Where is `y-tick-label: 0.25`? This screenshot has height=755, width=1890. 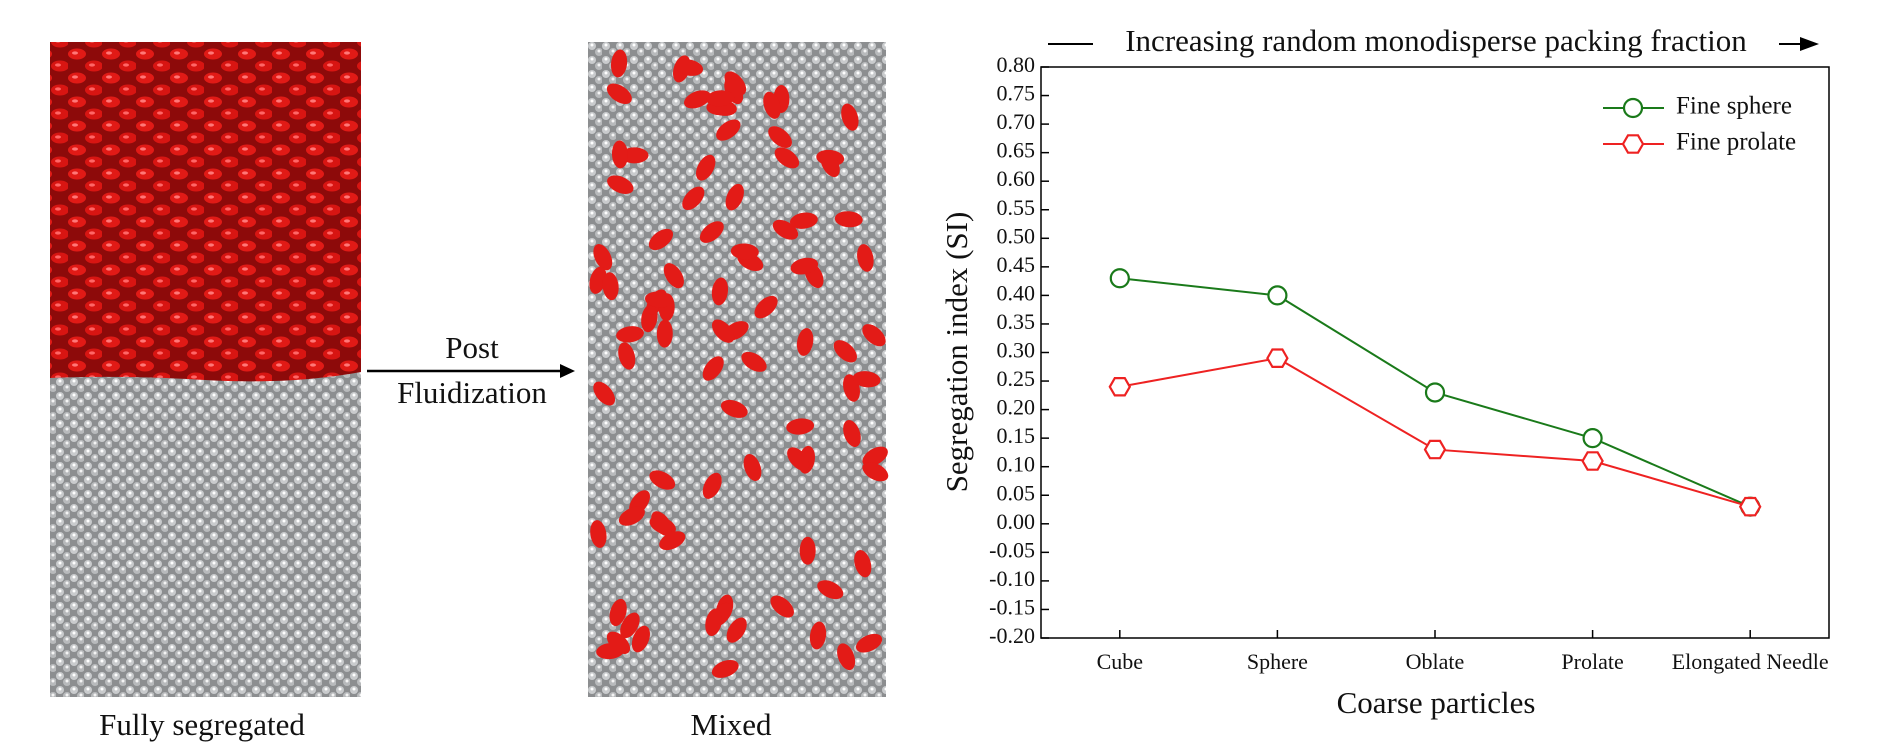
y-tick-label: 0.25 is located at coordinates (1016, 378).